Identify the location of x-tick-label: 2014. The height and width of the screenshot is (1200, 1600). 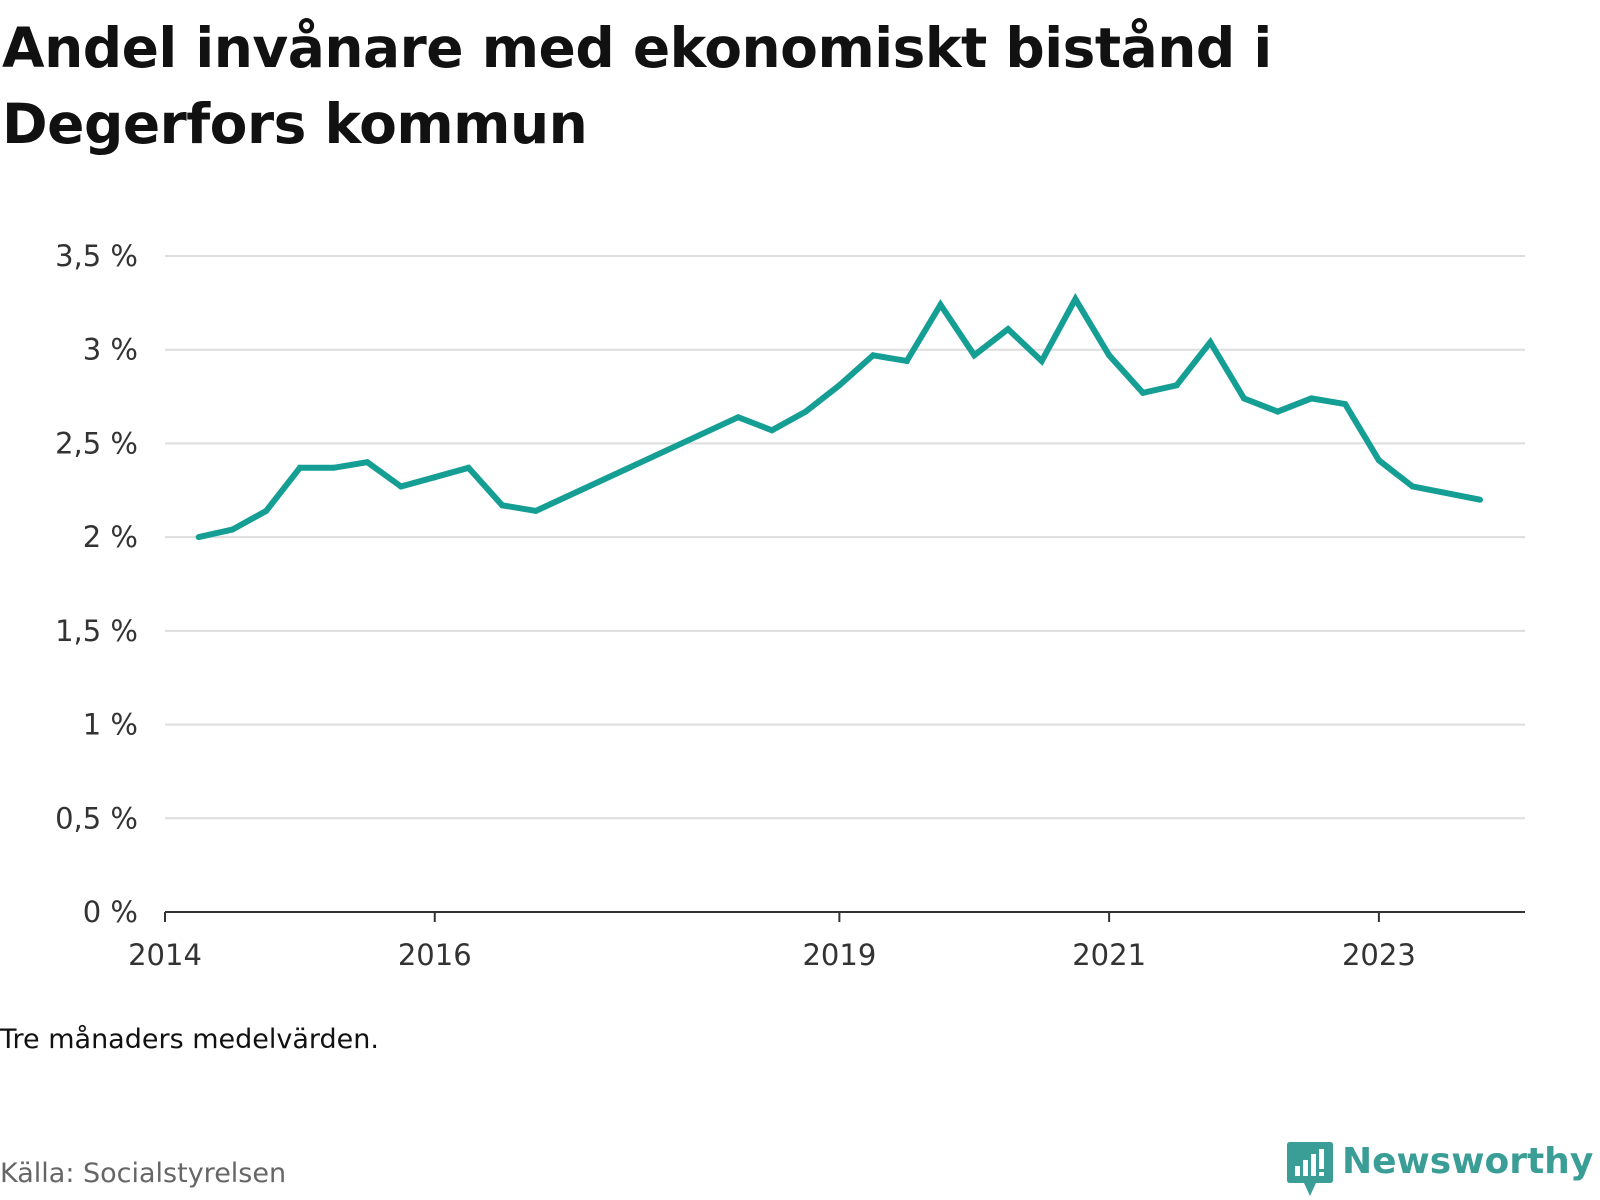
(165, 955).